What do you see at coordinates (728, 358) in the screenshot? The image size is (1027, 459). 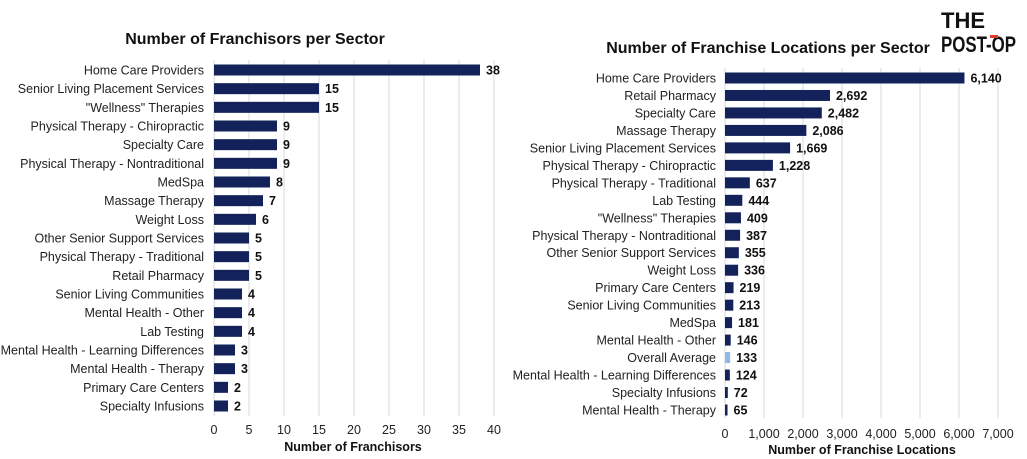 I see `bar-highlight` at bounding box center [728, 358].